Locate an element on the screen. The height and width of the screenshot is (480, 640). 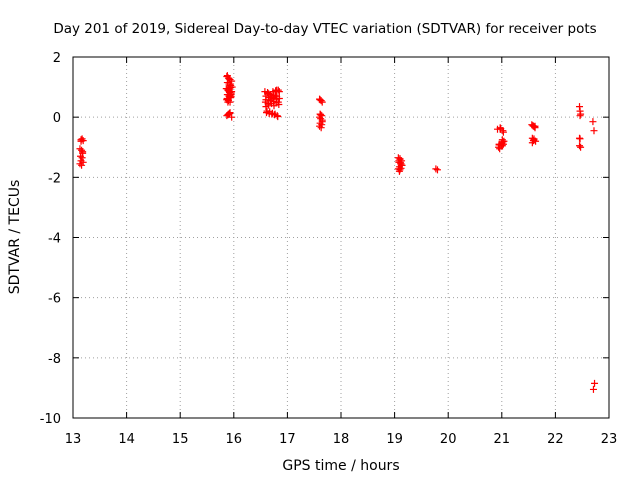
x-tick-label: 20 is located at coordinates (448, 439).